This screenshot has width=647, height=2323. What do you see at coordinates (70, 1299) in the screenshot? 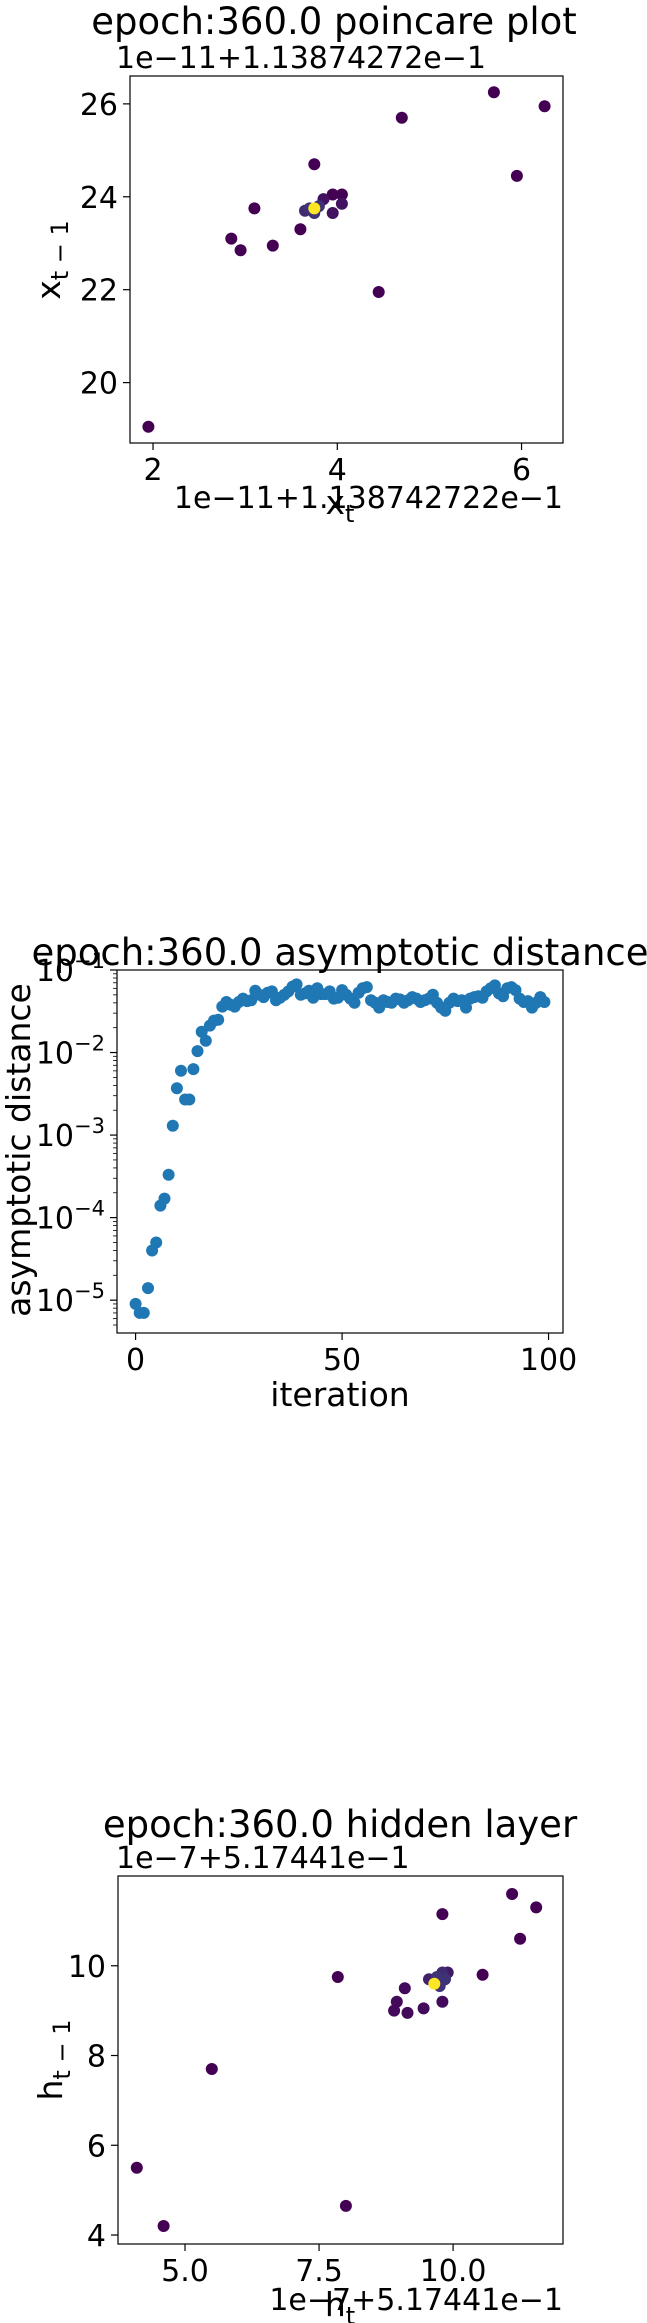
I see `y-tick-label: 10⁻⁵` at bounding box center [70, 1299].